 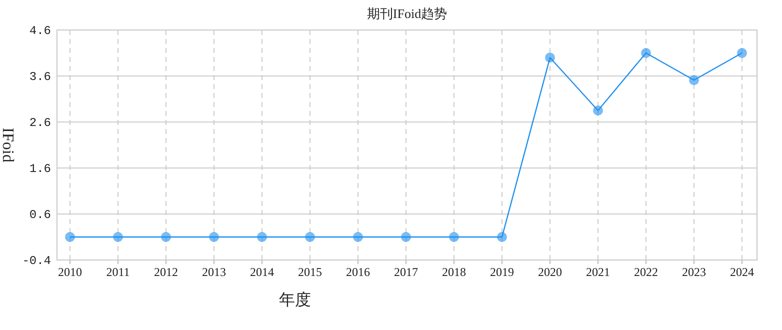 What do you see at coordinates (40, 31) in the screenshot?
I see `y-tick-label: 4.6` at bounding box center [40, 31].